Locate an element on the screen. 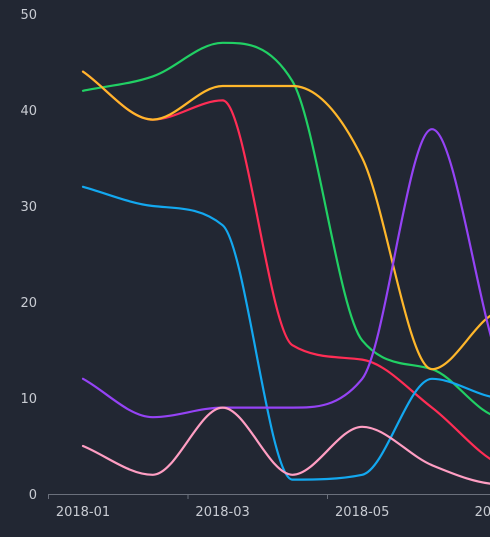 The width and height of the screenshot is (490, 537). x-tick-label: 2018-01 is located at coordinates (83, 512).